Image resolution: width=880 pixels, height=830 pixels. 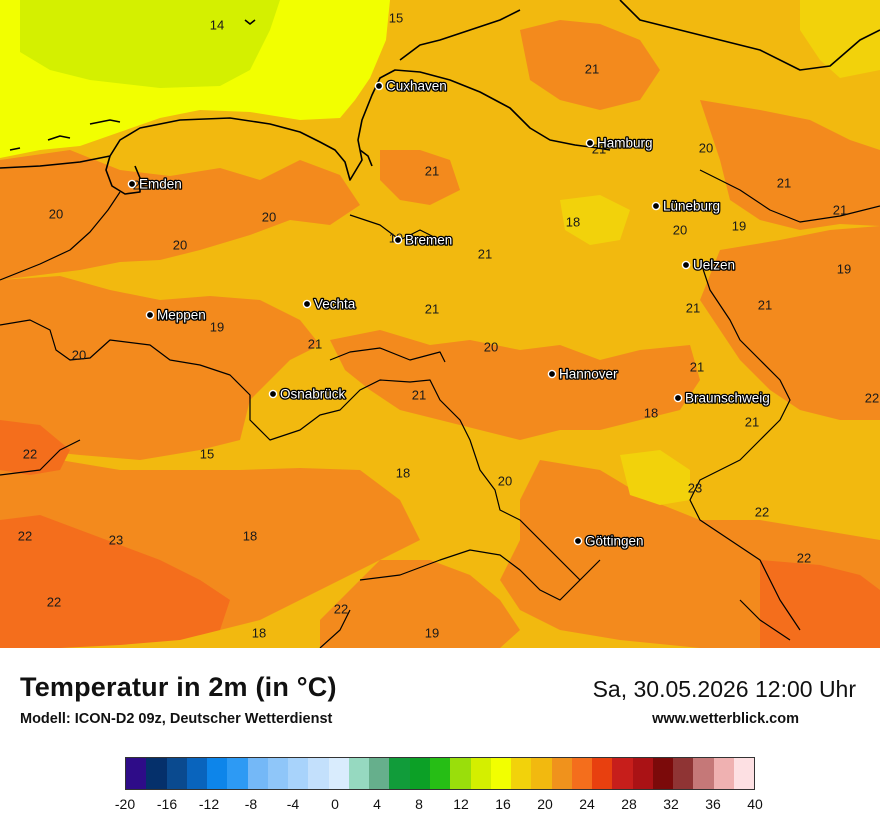 I want to click on city-marker: Braunschweig, so click(x=722, y=398).